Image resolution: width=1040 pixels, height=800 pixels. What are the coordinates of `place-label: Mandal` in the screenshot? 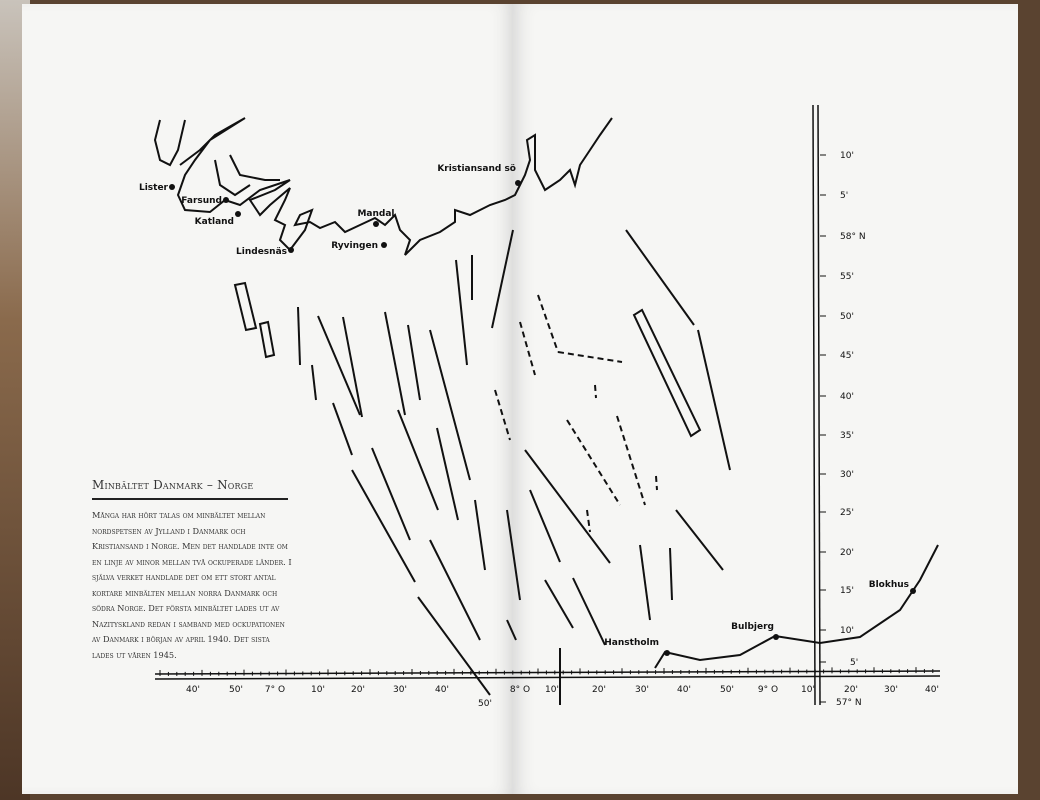 It's located at (375, 214).